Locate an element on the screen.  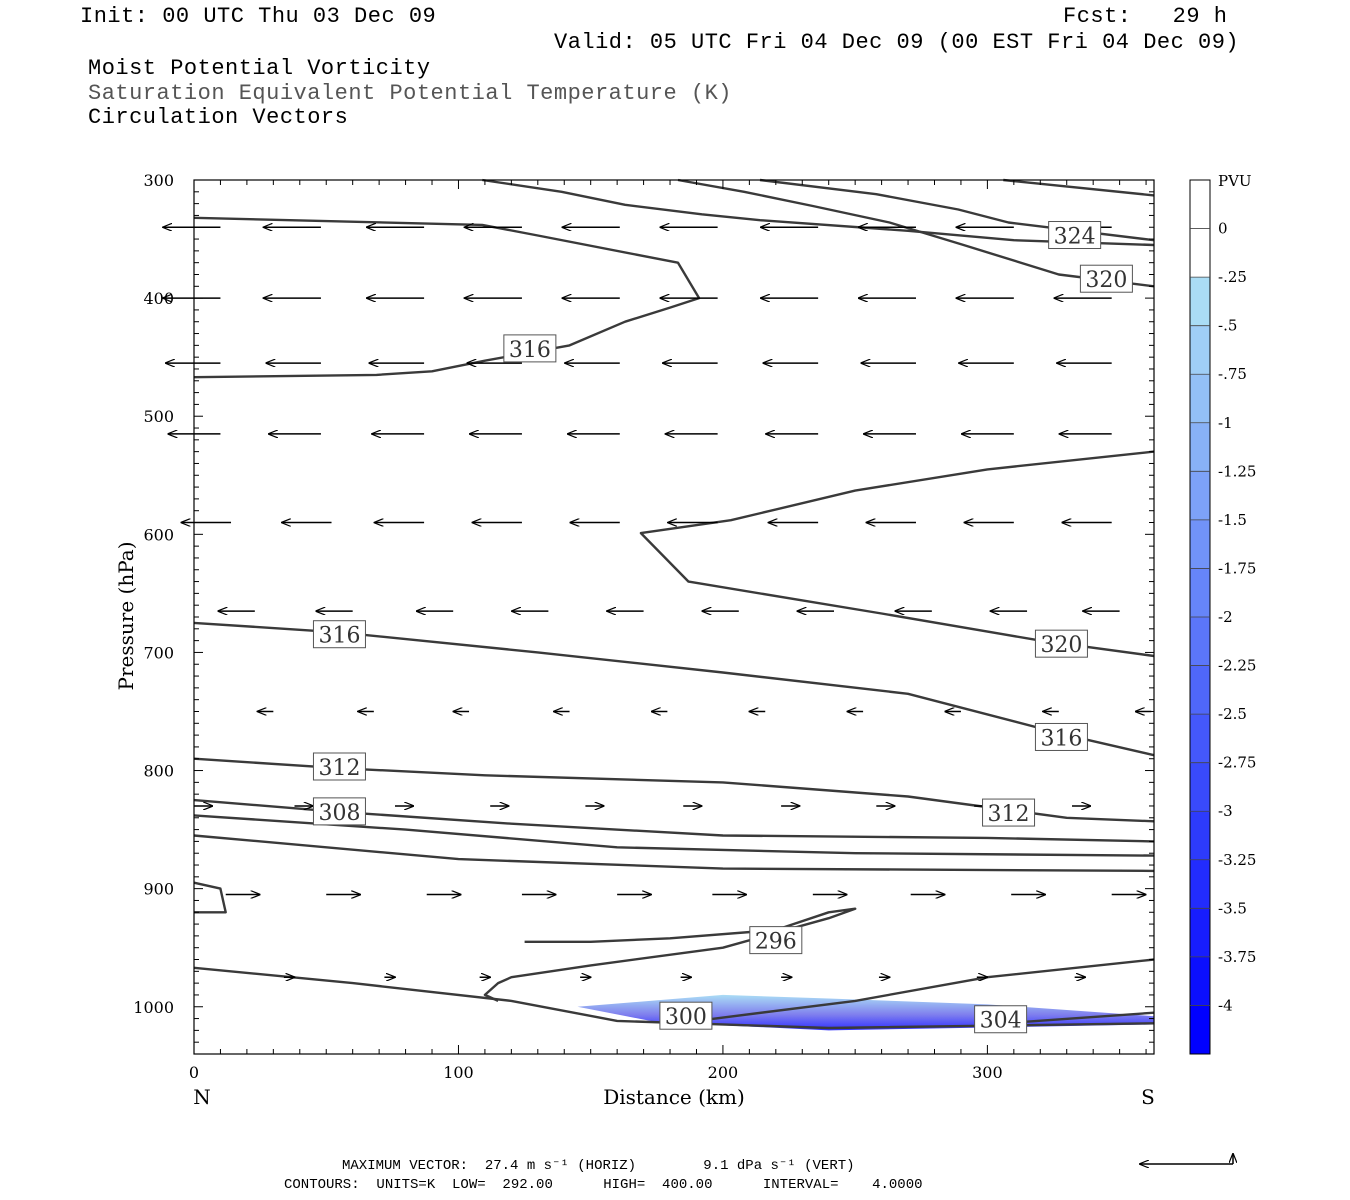
x-axis-title: Distance (km) is located at coordinates (674, 1097).